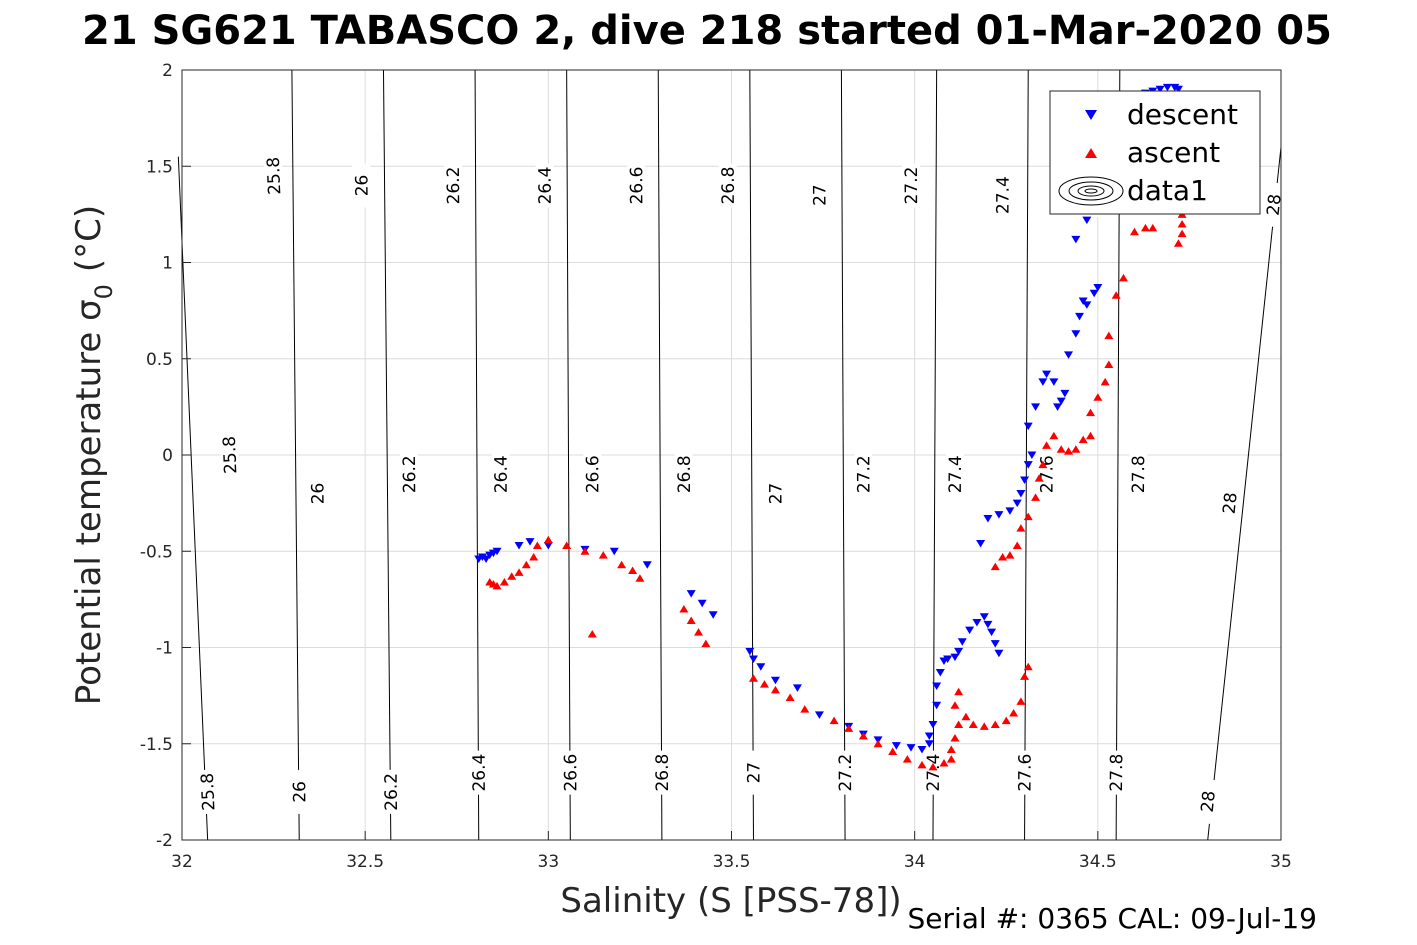 This screenshot has width=1417, height=945. Describe the element at coordinates (182, 862) in the screenshot. I see `x-tick-label: 32` at that location.